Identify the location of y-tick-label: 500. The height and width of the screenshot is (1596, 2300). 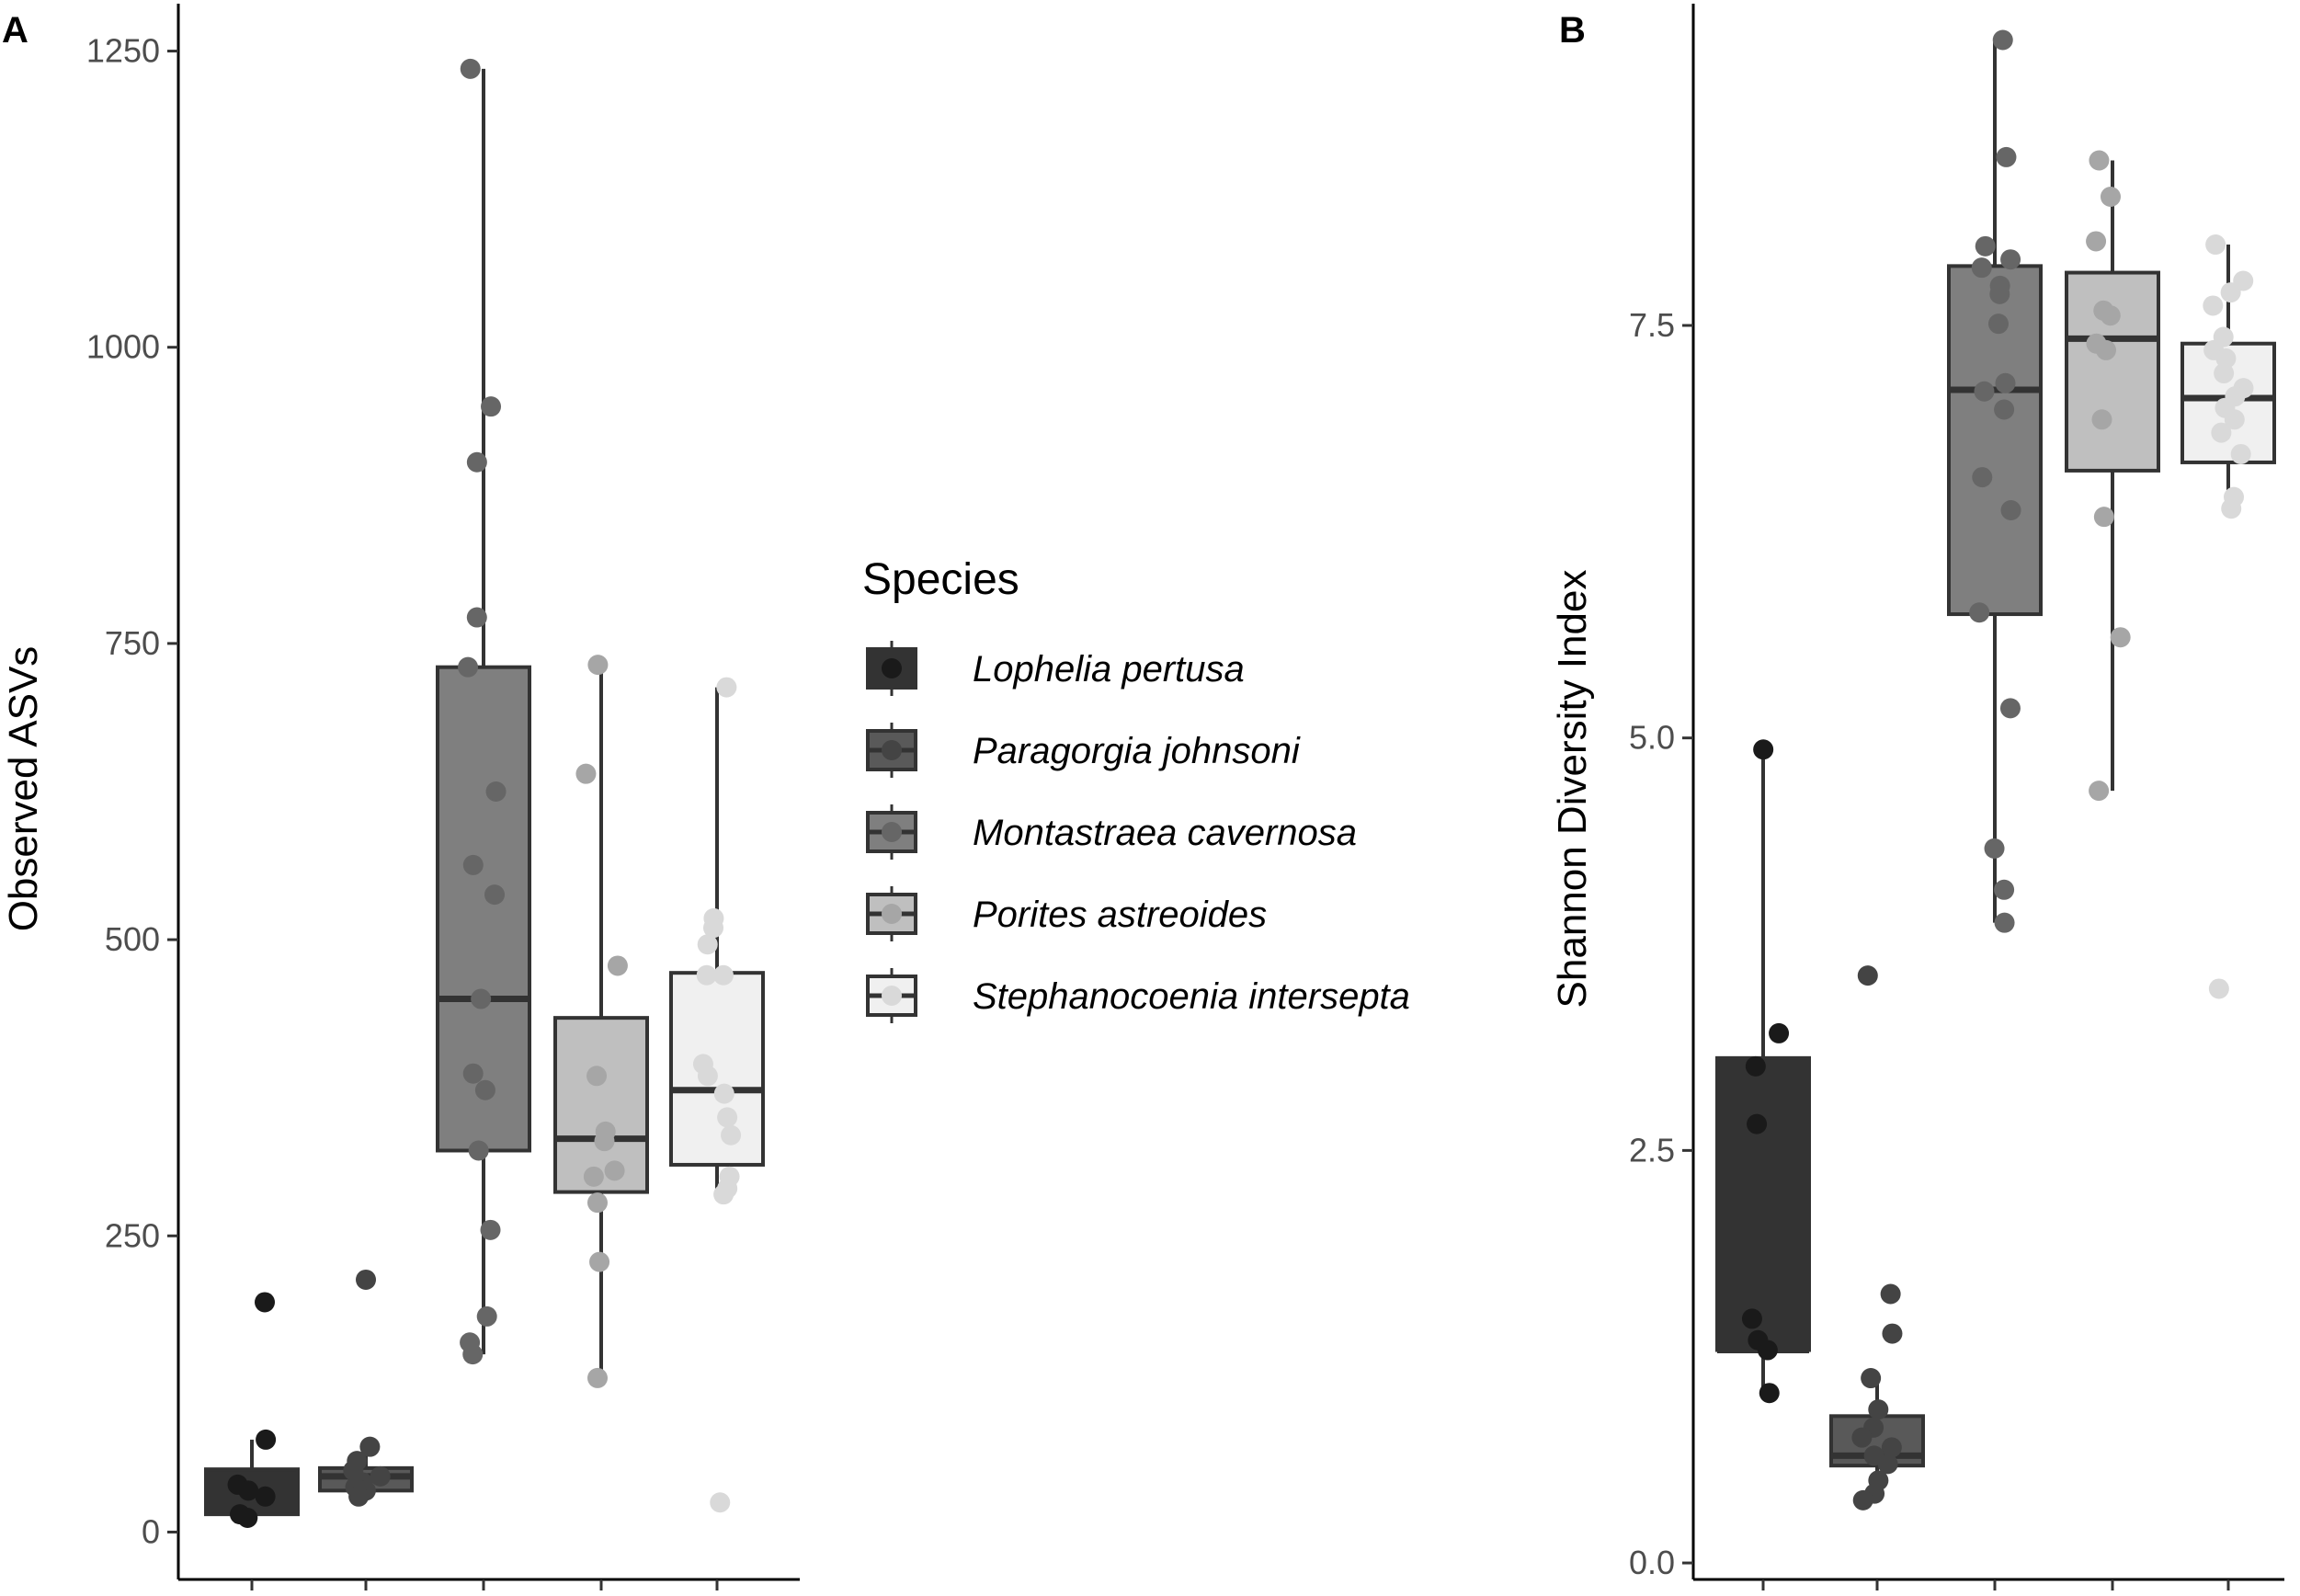
(132, 939).